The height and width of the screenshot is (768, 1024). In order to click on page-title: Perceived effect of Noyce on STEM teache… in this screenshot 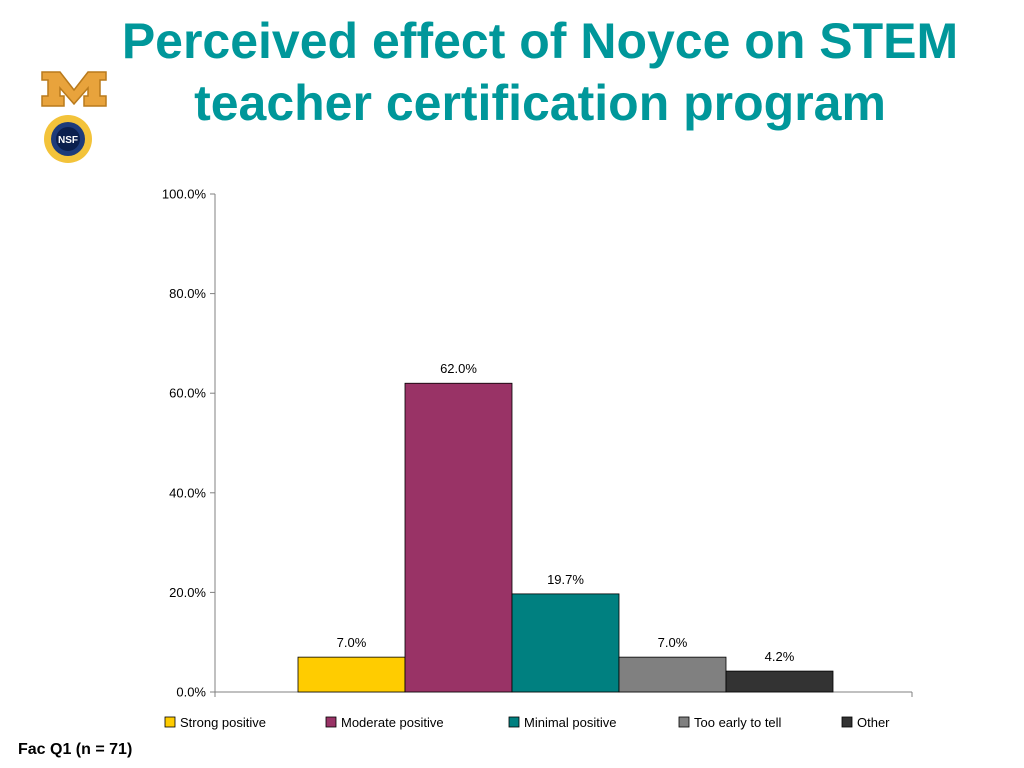, I will do `click(540, 72)`.